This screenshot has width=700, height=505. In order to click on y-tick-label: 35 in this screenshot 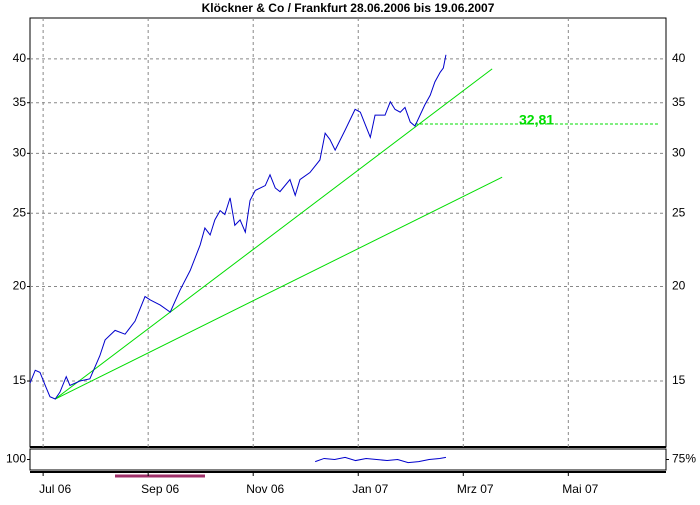, I will do `click(20, 102)`.